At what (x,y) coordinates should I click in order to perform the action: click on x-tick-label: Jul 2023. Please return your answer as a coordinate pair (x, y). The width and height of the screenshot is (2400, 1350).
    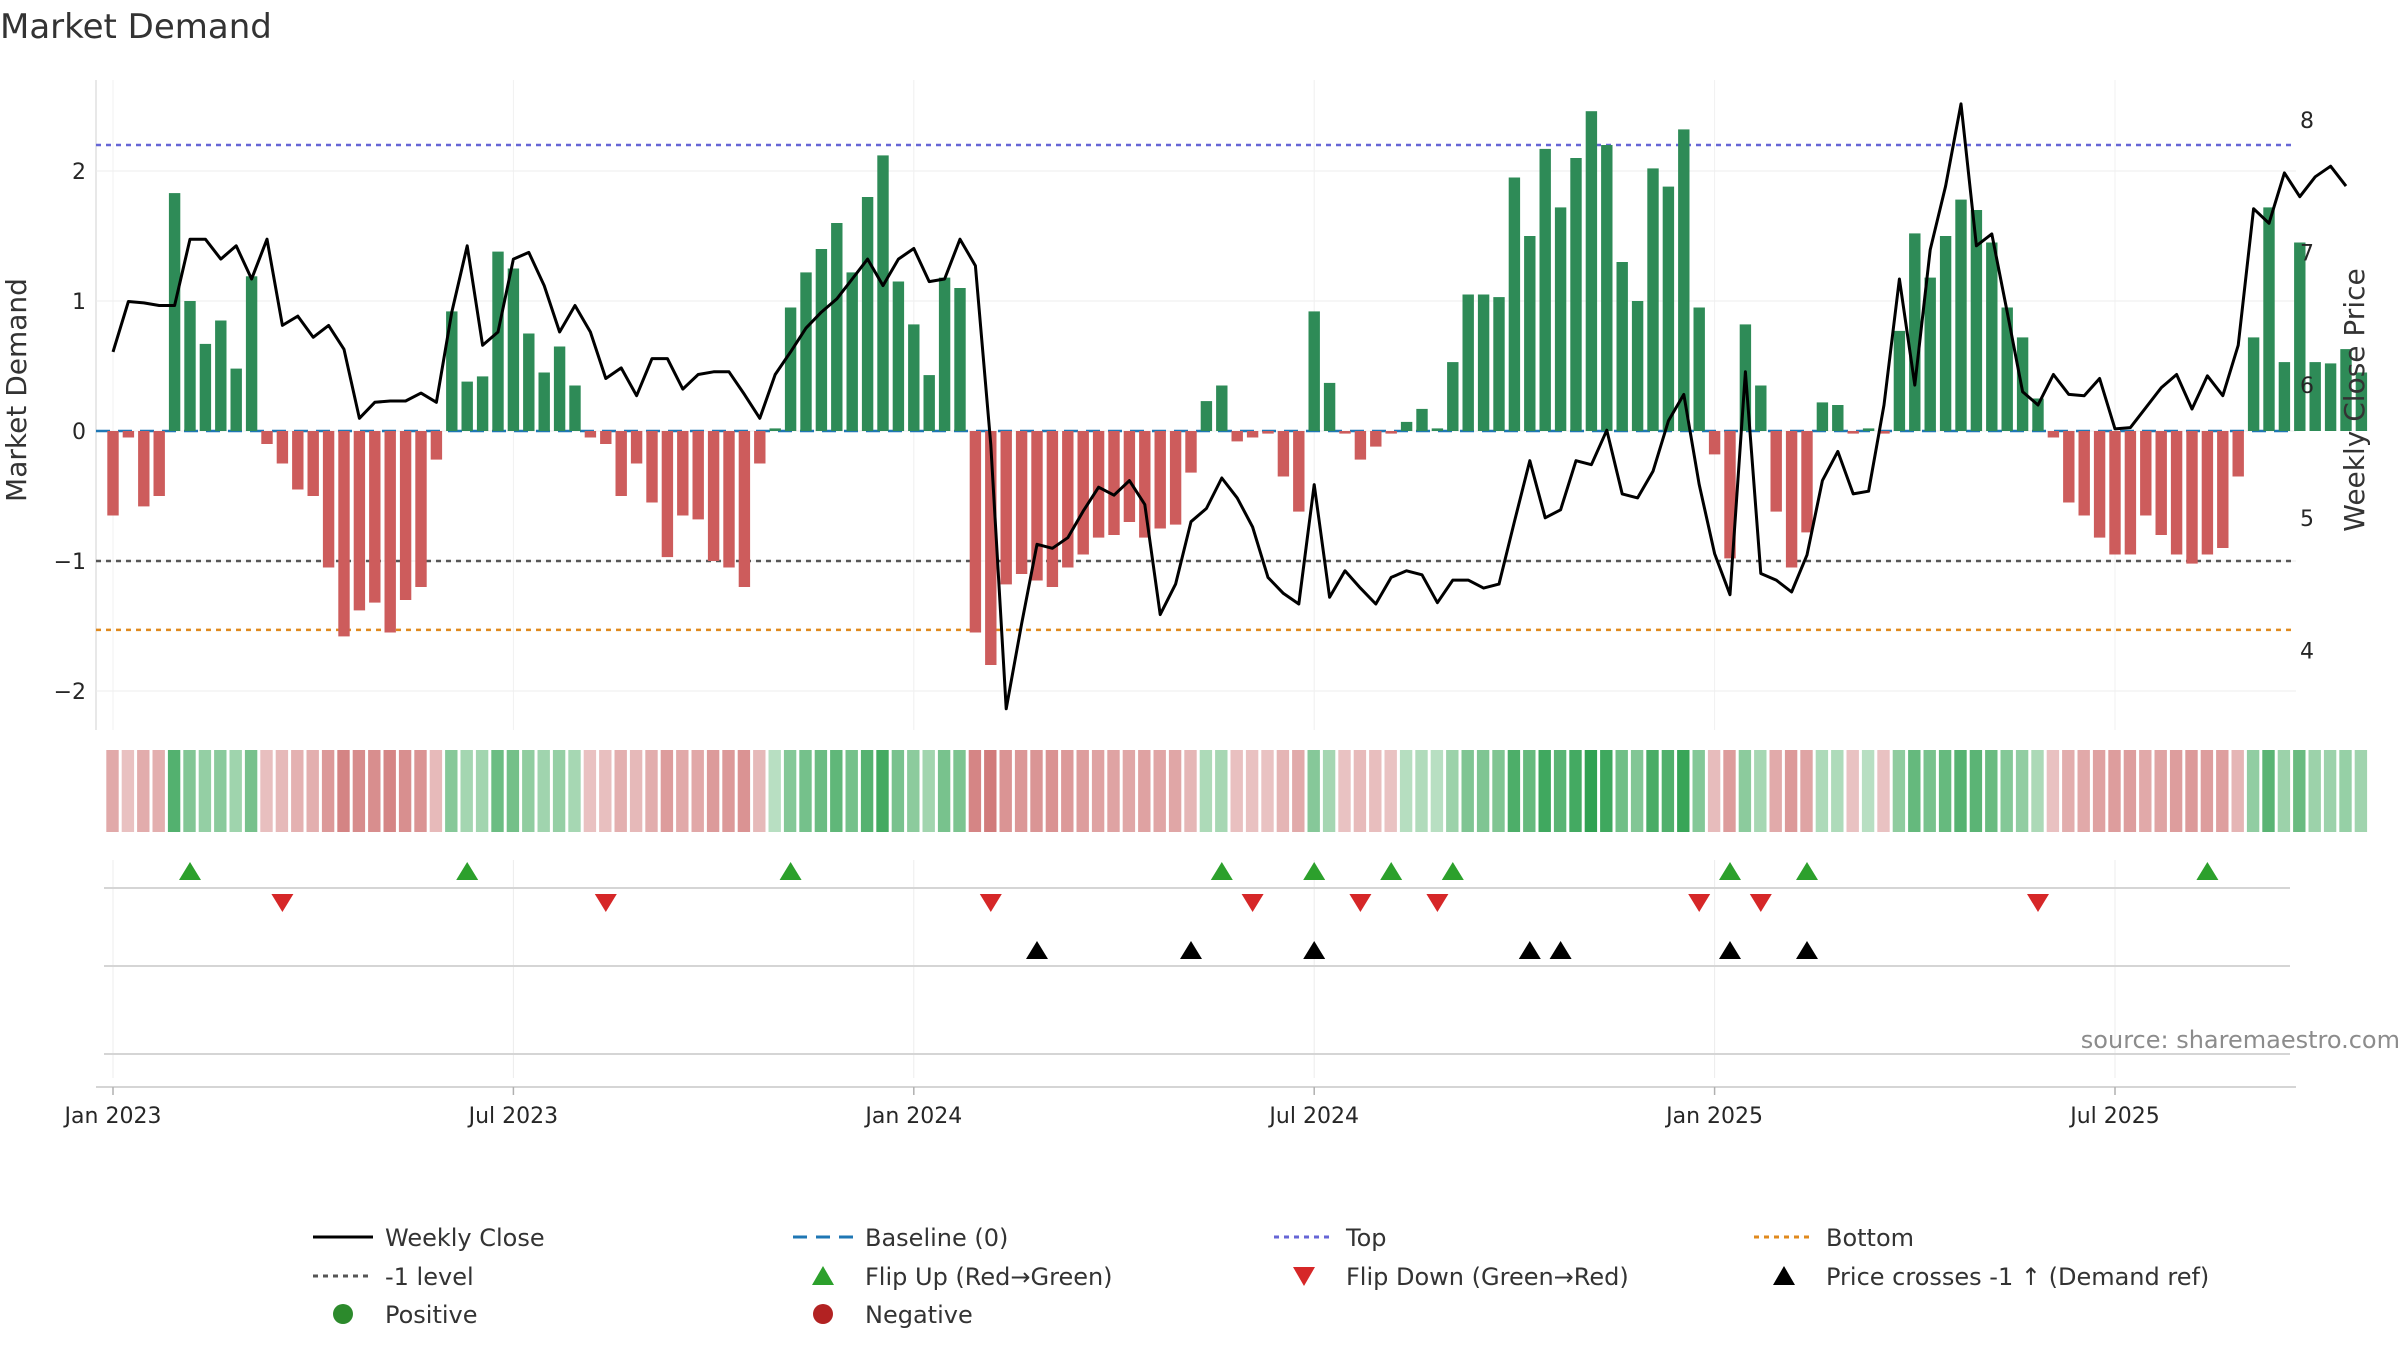
    Looking at the image, I should click on (513, 1116).